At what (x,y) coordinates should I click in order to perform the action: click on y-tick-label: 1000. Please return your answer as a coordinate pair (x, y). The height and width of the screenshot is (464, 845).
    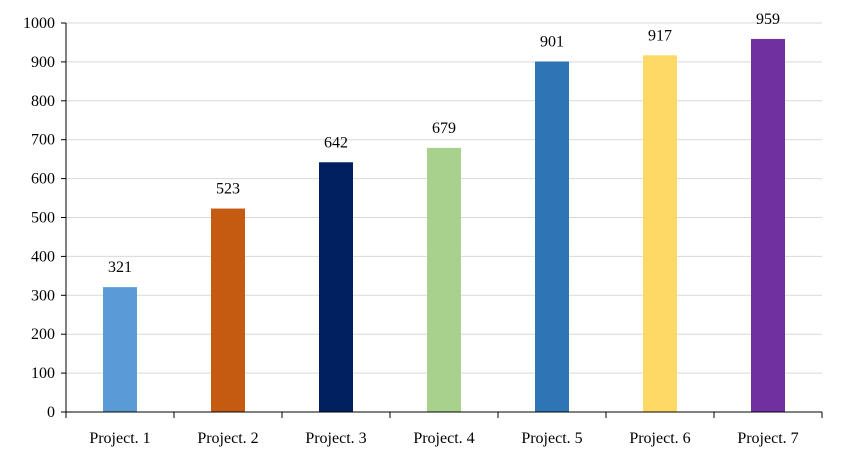
    Looking at the image, I should click on (39, 23).